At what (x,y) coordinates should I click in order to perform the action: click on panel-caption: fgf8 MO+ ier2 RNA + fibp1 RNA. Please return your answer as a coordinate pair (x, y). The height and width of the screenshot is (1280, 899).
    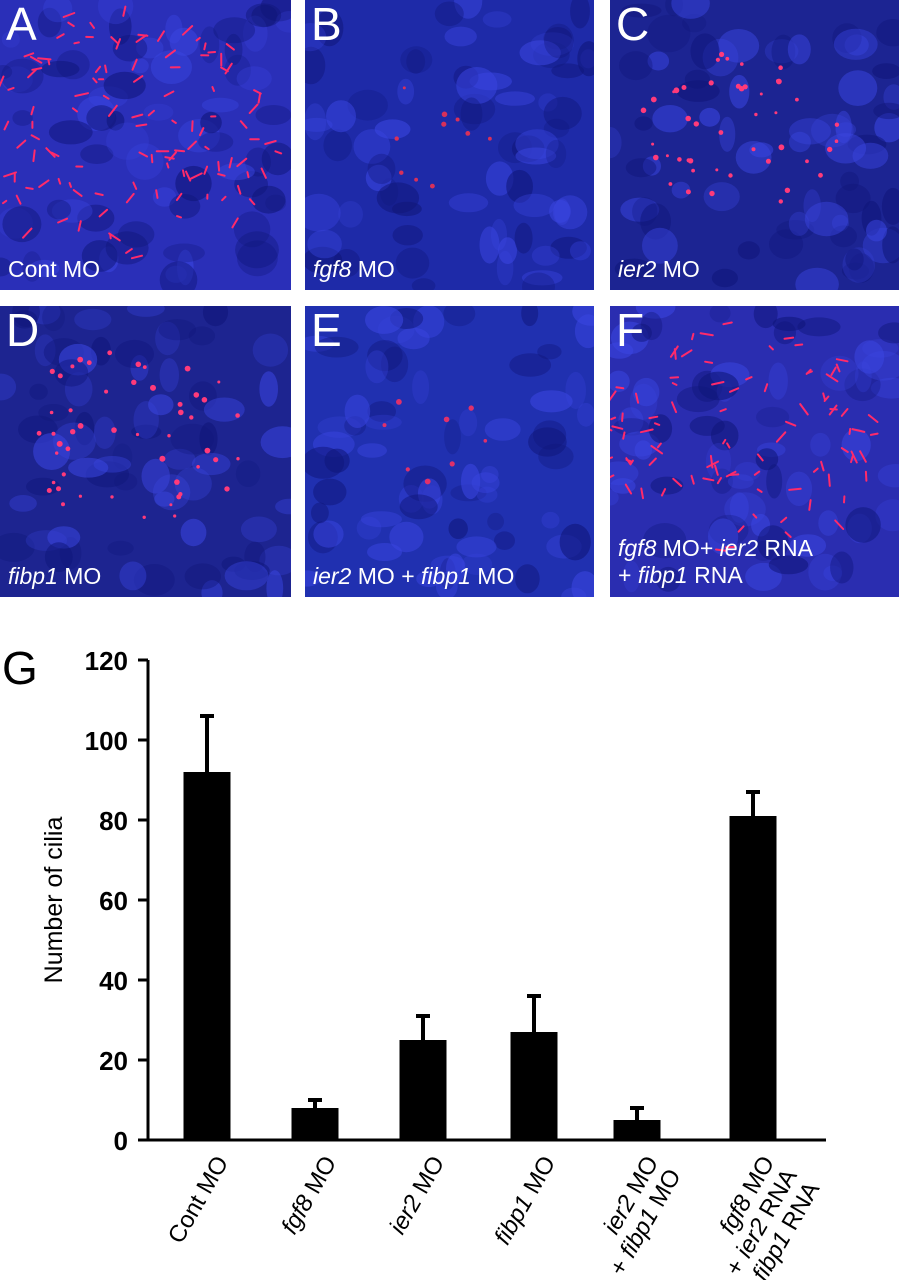
    Looking at the image, I should click on (715, 561).